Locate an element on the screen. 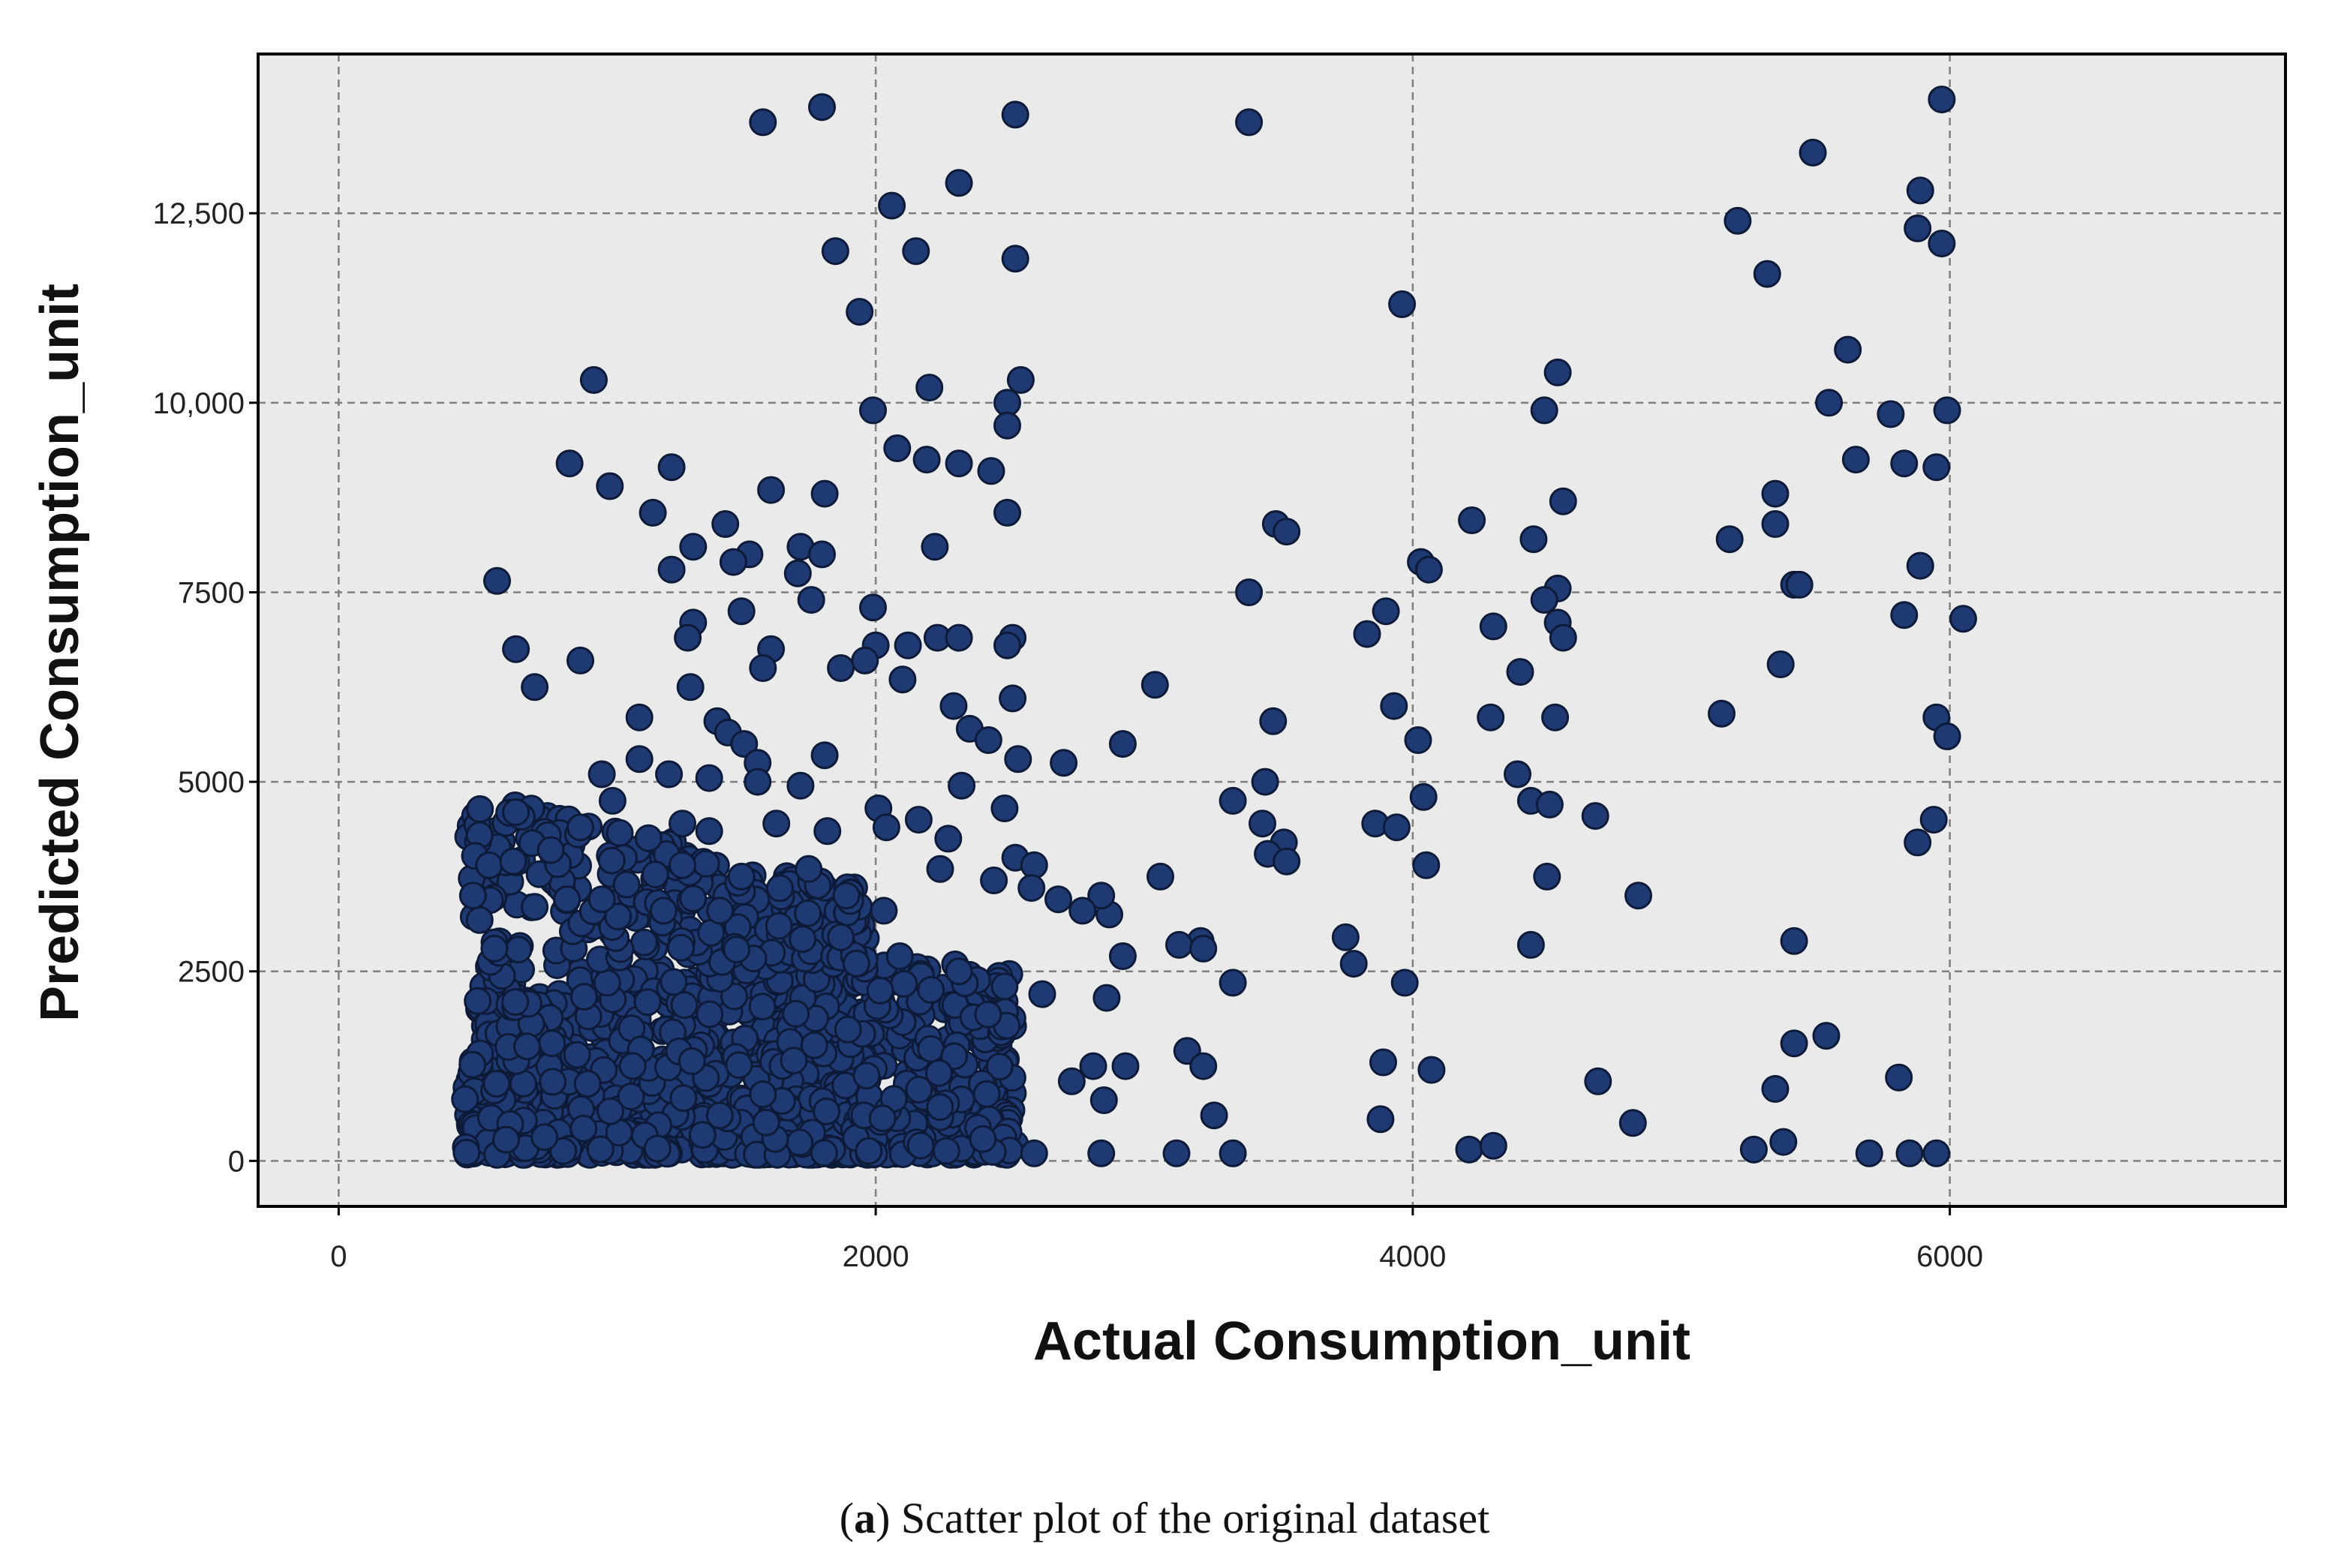  y-tick-label: 5000 is located at coordinates (212, 783).